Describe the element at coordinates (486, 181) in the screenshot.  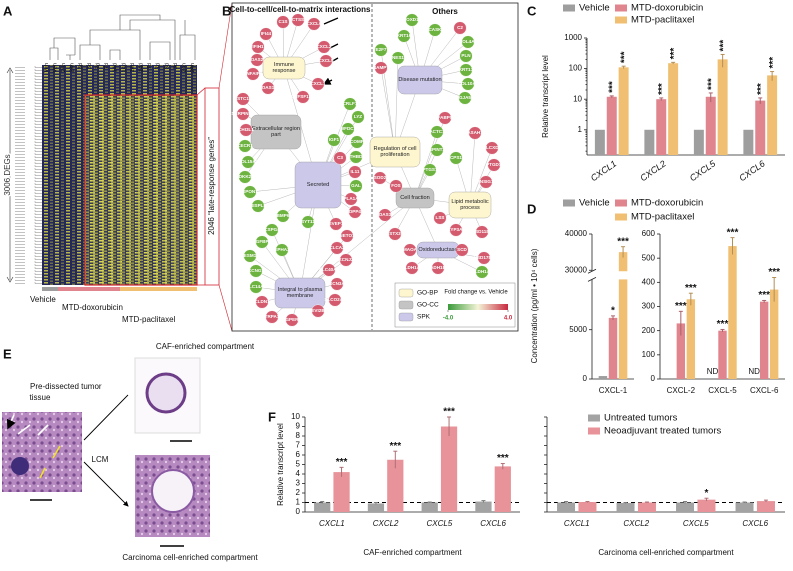
I see `gene-label: INSIG1` at that location.